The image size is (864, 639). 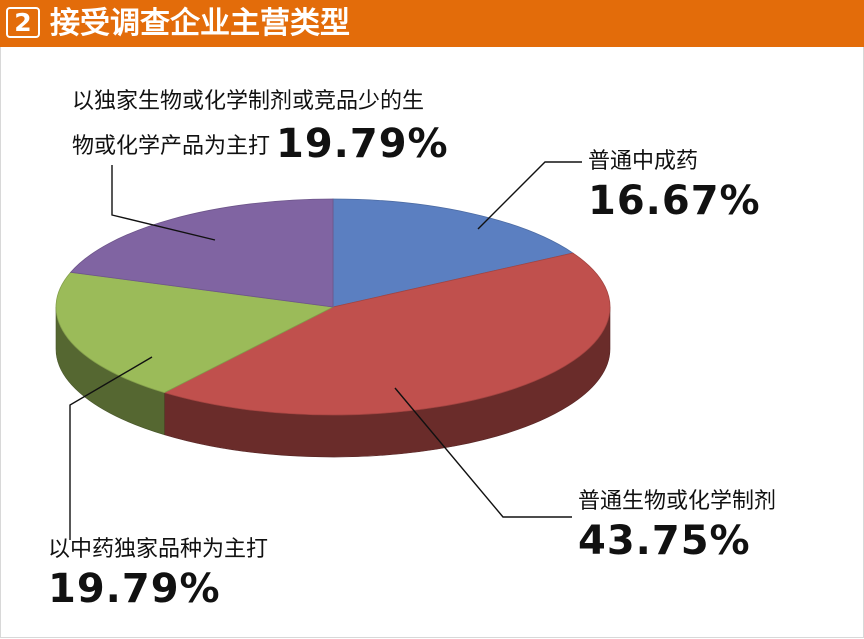 I want to click on label-exclusive-tcm: 以中药独家品种为主打 19.79%, so click(x=158, y=573).